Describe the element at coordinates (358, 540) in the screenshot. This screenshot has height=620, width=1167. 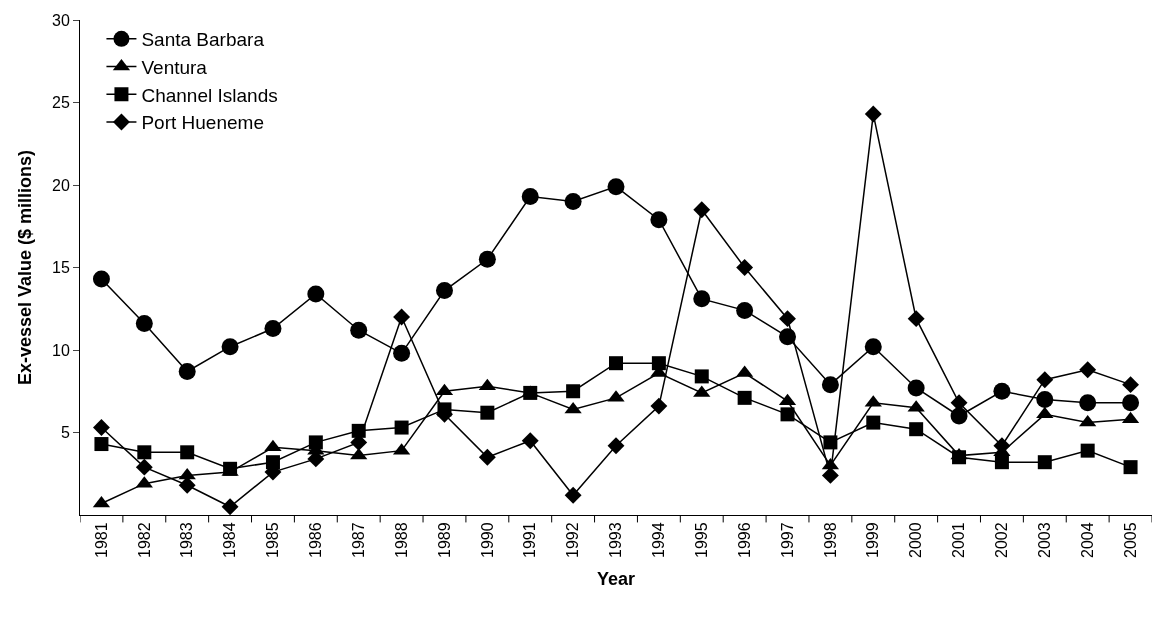
I see `x-tick-label: 1987` at that location.